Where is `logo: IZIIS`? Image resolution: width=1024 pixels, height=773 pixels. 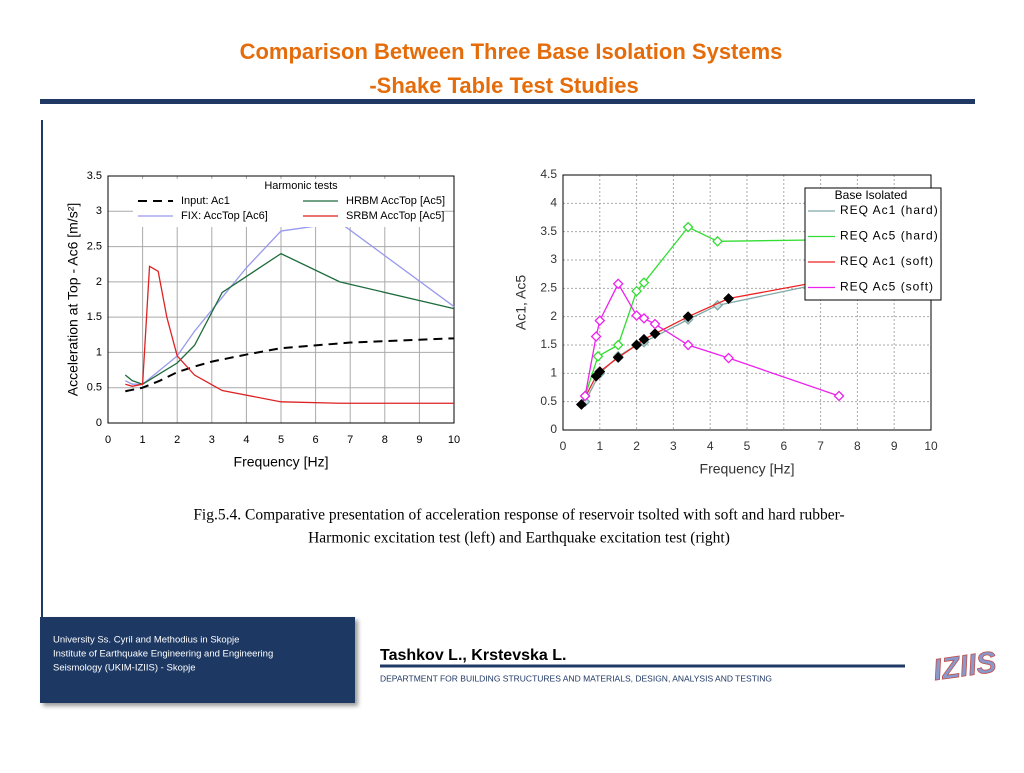 logo: IZIIS is located at coordinates (964, 666).